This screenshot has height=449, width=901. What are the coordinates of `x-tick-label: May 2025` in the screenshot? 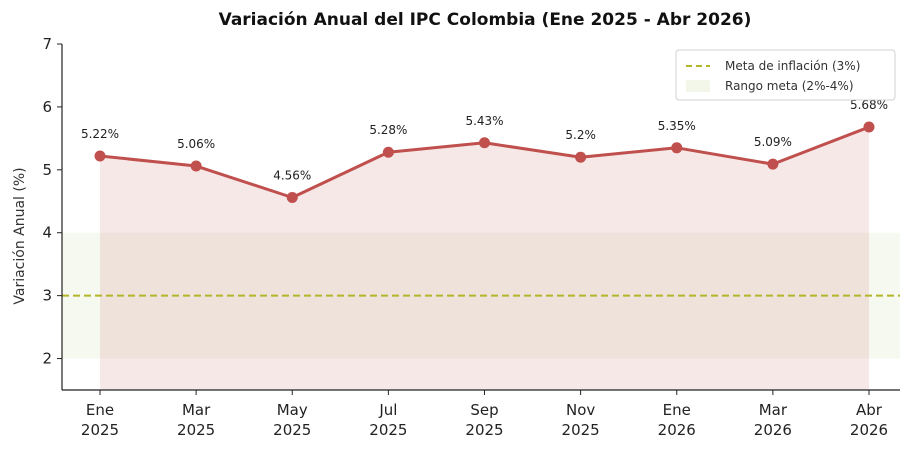 It's located at (292, 420).